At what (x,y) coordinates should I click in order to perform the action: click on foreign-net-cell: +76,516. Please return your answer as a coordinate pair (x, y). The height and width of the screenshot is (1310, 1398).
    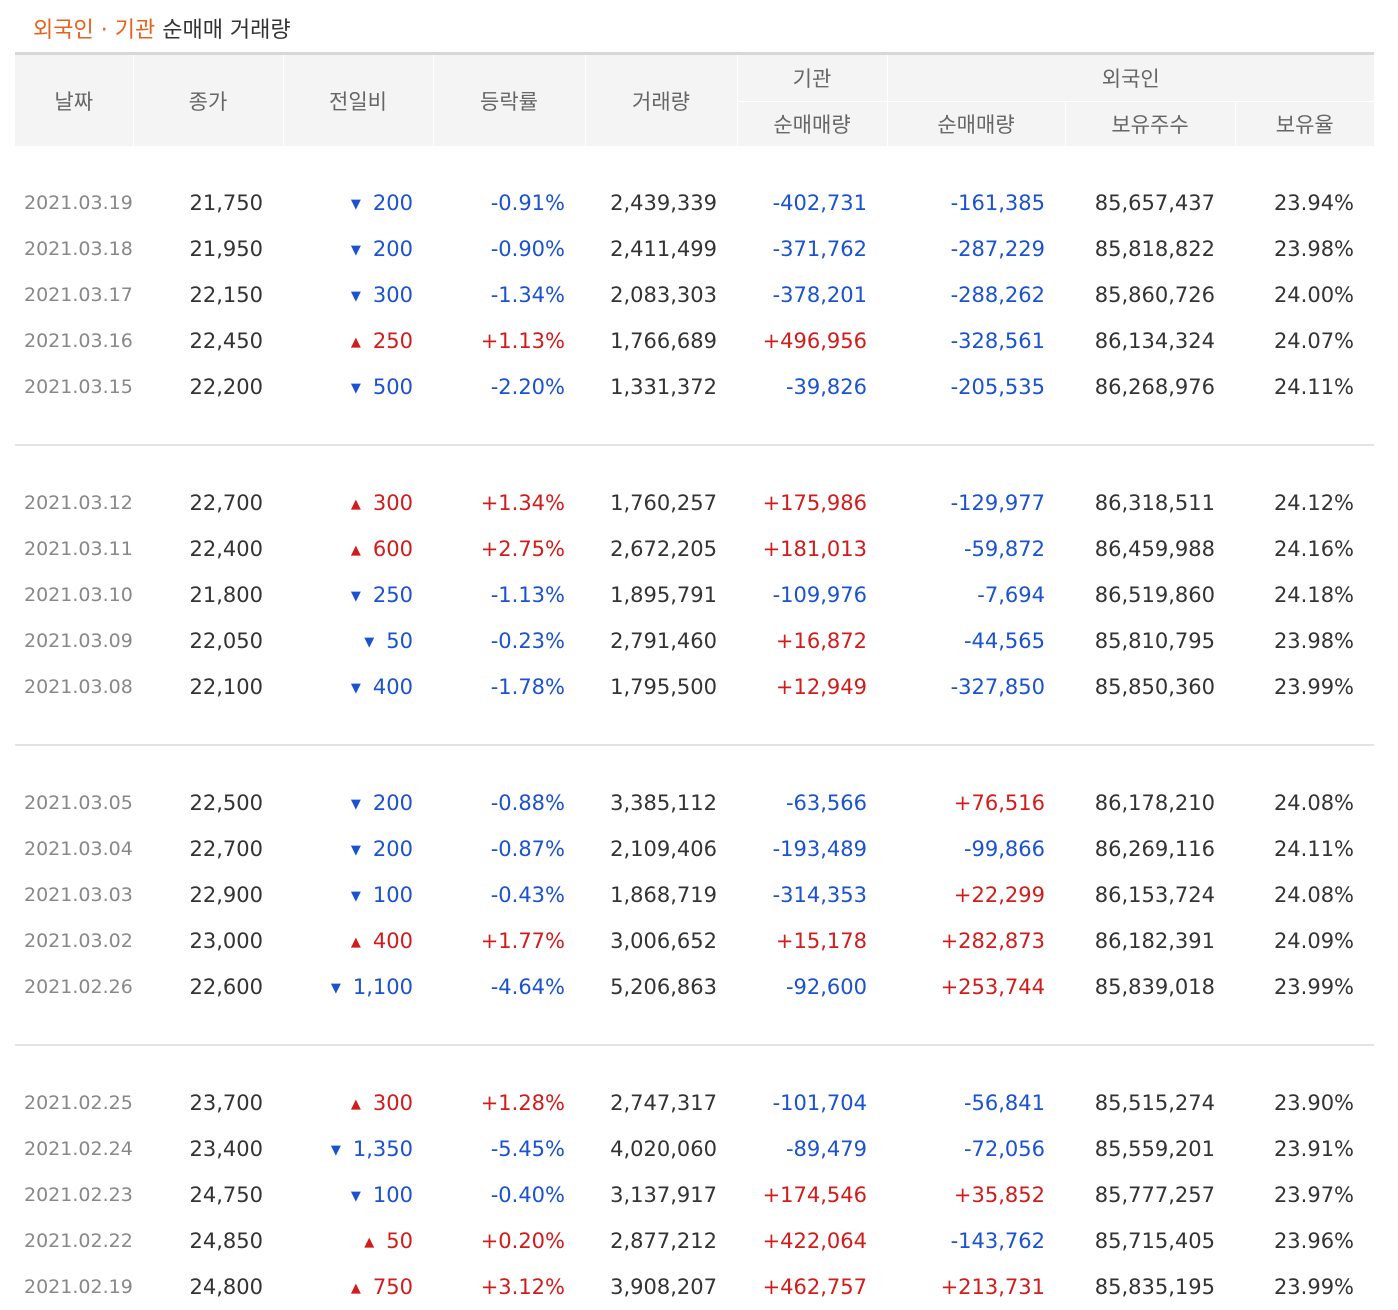
    Looking at the image, I should click on (999, 803).